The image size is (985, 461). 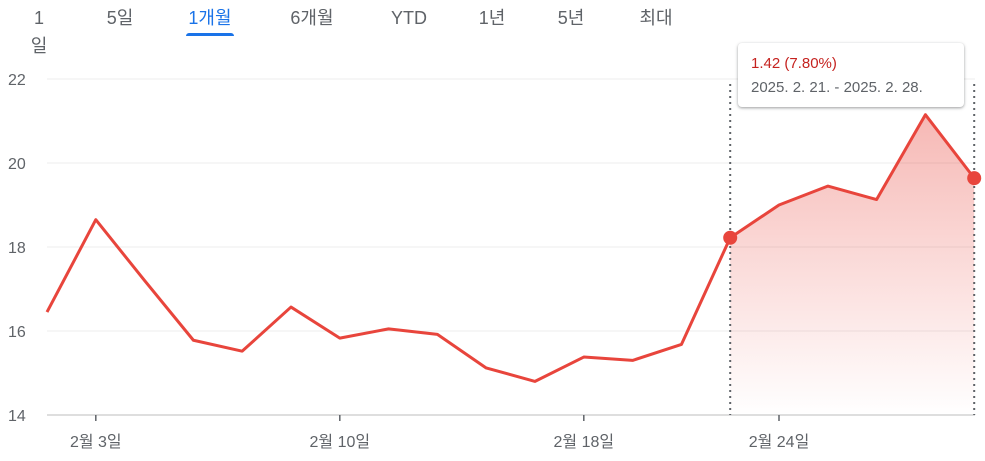 I want to click on x-tick-label: 2월 24일, so click(x=779, y=442).